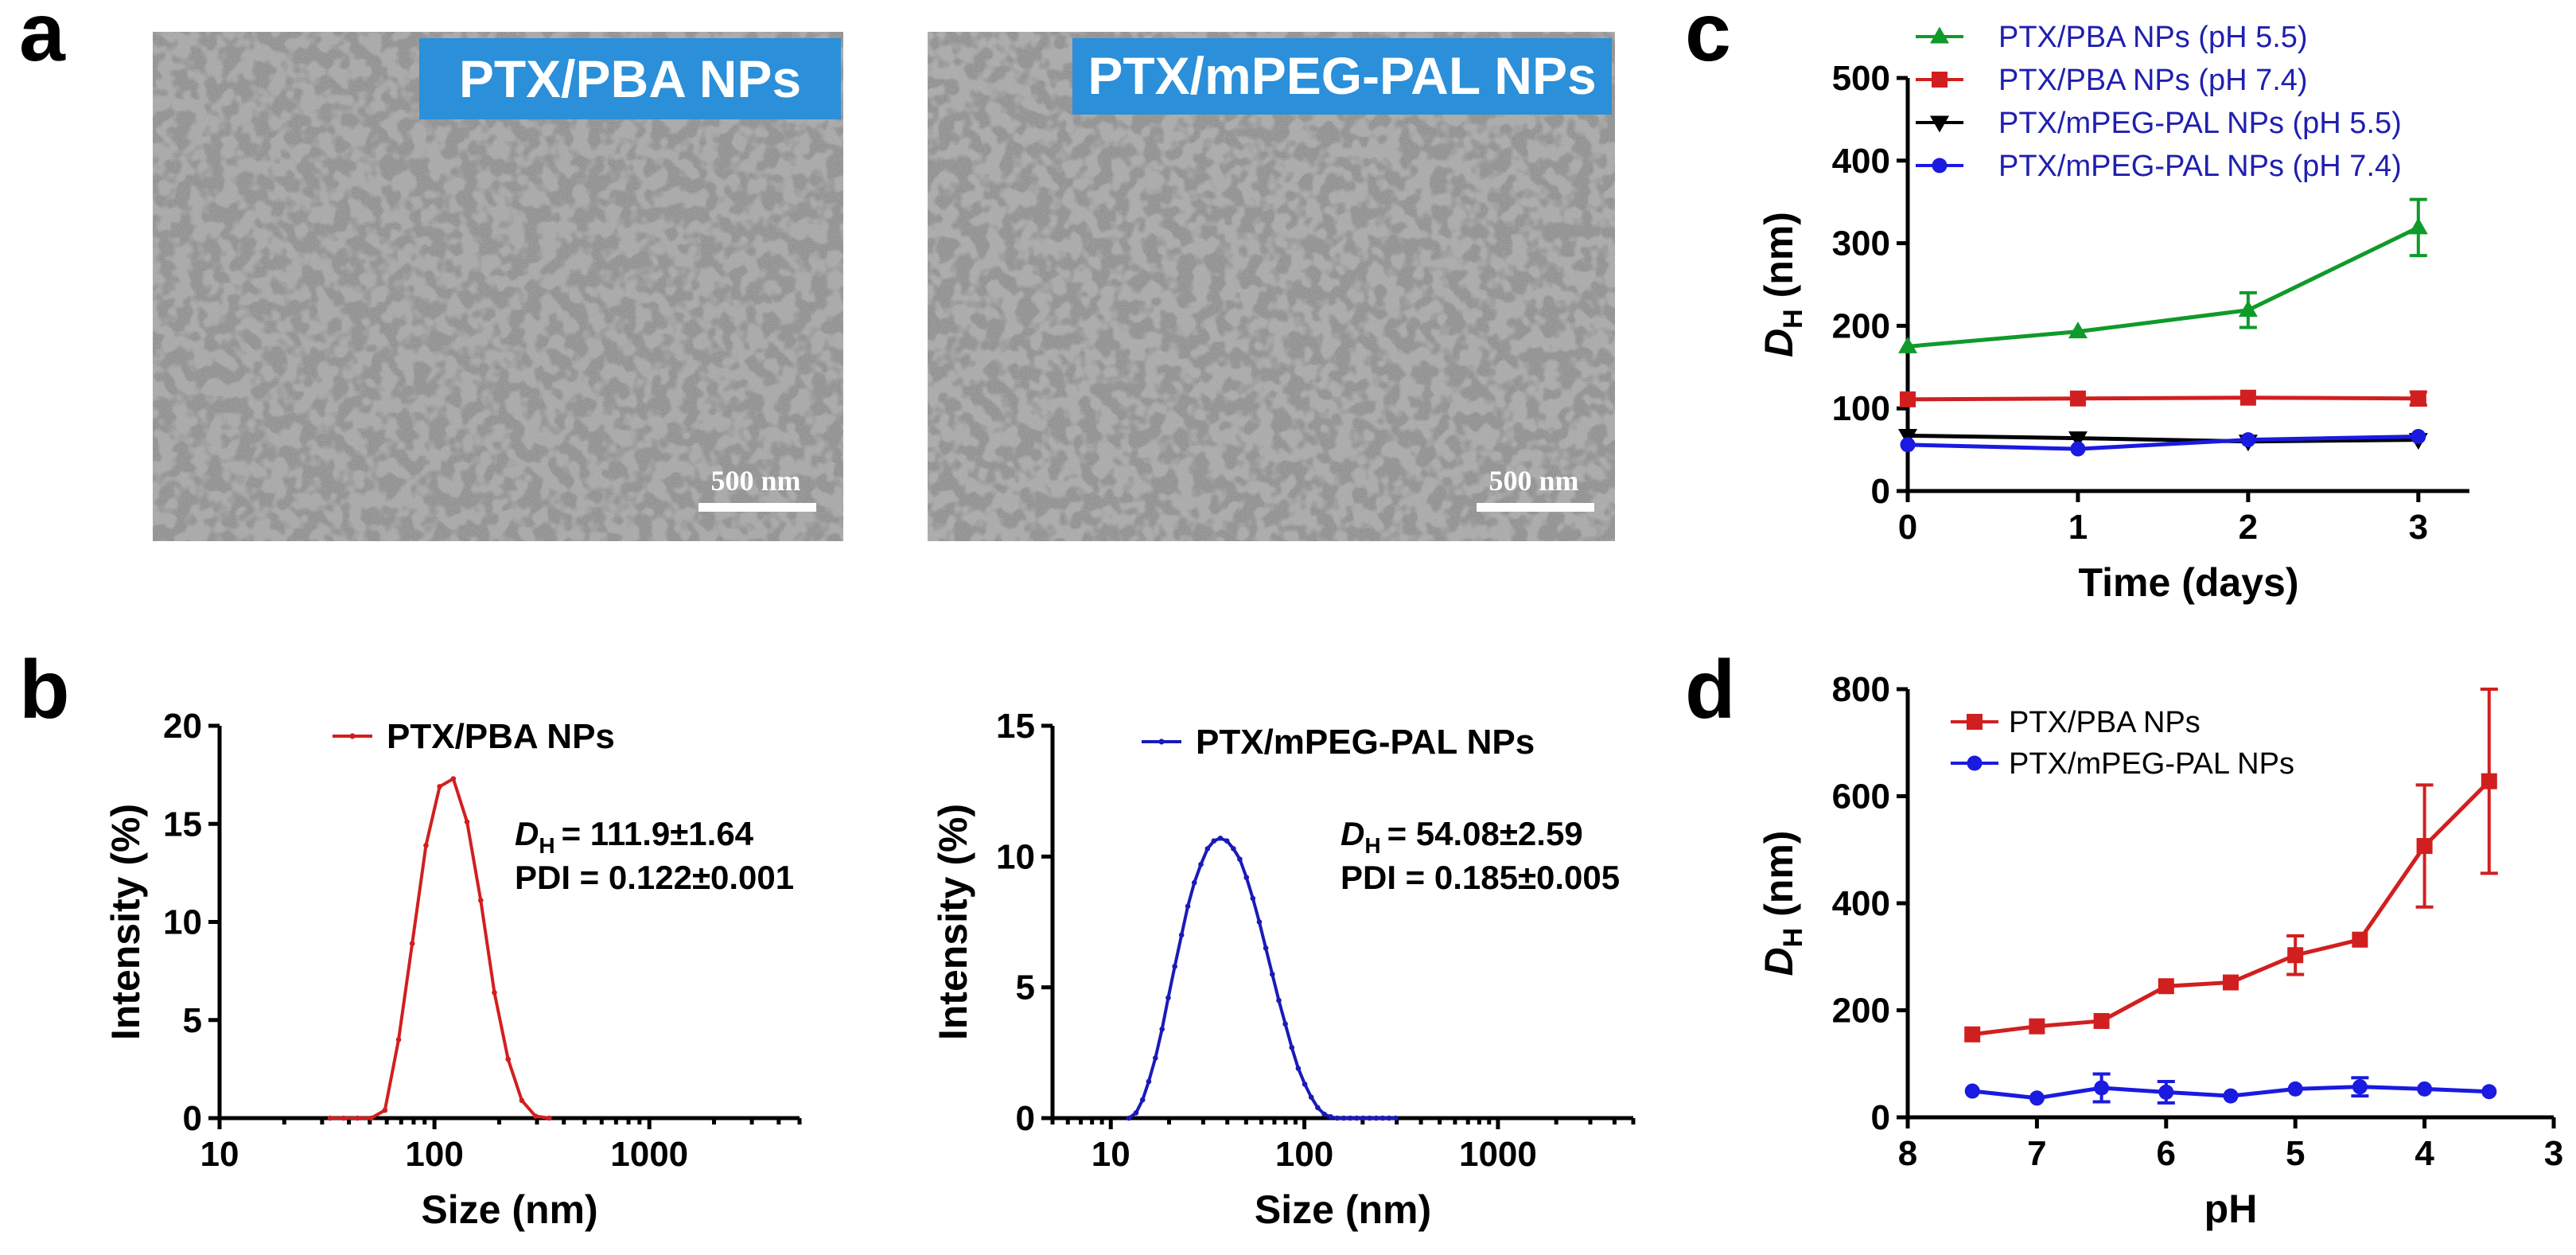  What do you see at coordinates (193, 1119) in the screenshot?
I see `y-tick-label: 0` at bounding box center [193, 1119].